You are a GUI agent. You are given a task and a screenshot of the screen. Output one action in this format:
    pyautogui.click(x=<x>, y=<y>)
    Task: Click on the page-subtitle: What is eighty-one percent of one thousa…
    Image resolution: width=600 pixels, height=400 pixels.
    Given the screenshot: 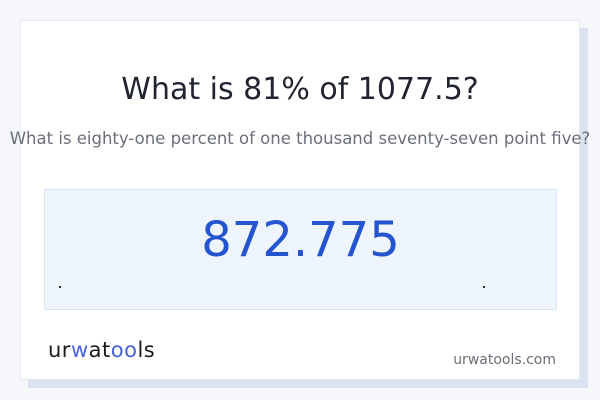 What is the action you would take?
    pyautogui.click(x=300, y=138)
    